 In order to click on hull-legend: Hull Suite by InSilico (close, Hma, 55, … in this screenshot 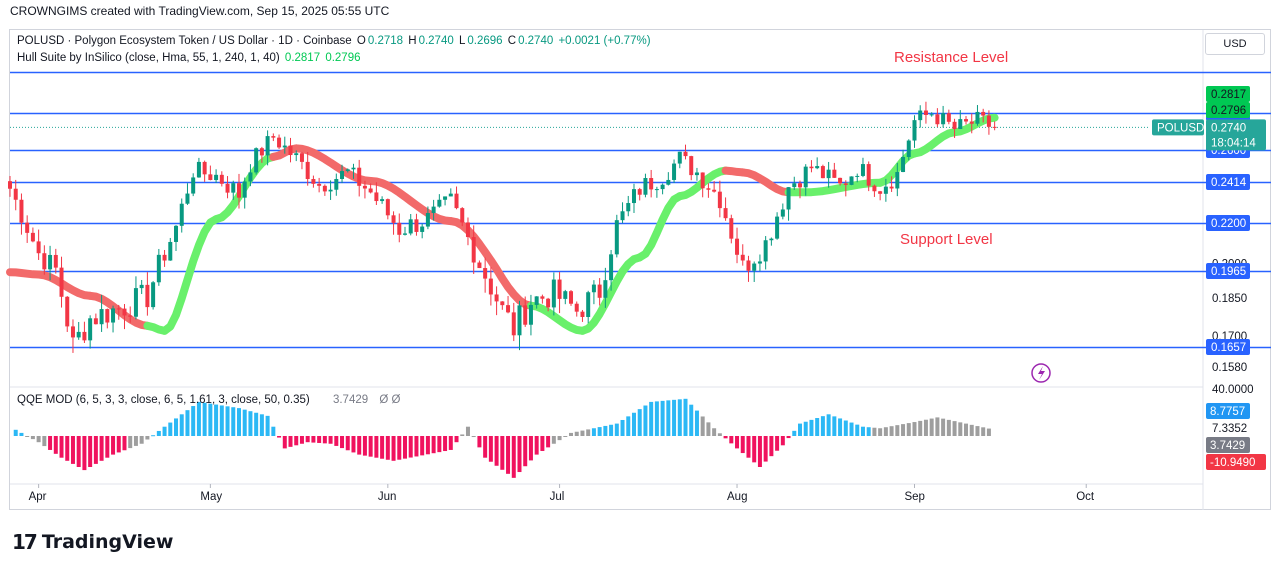, I will do `click(190, 58)`.